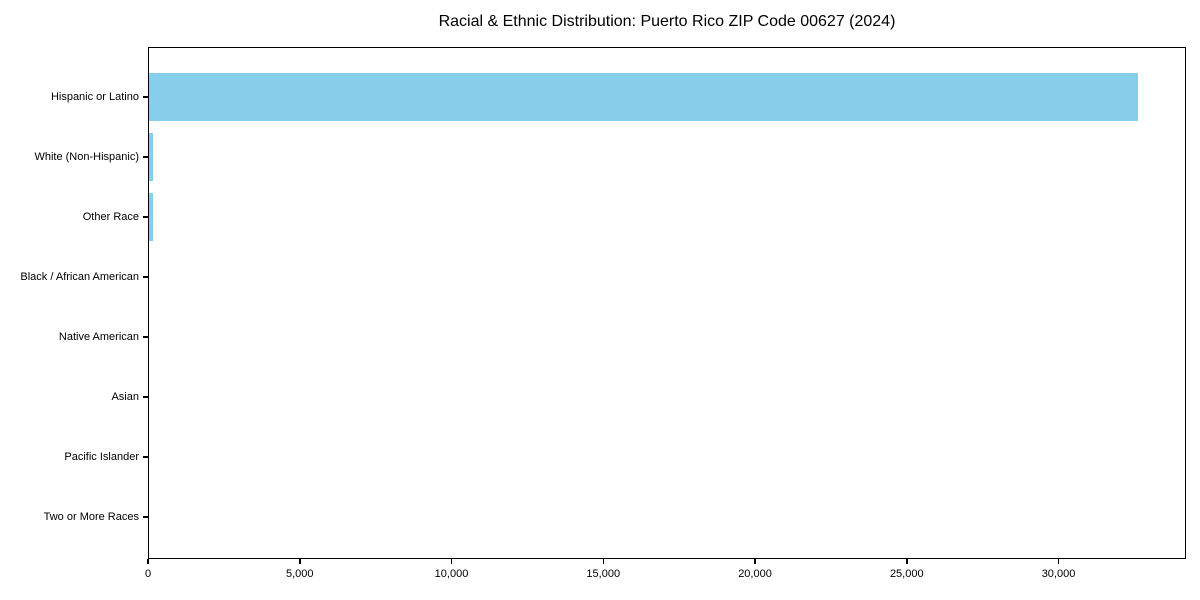 The height and width of the screenshot is (600, 1200). What do you see at coordinates (91, 517) in the screenshot?
I see `y-tick-label: Two or More Races` at bounding box center [91, 517].